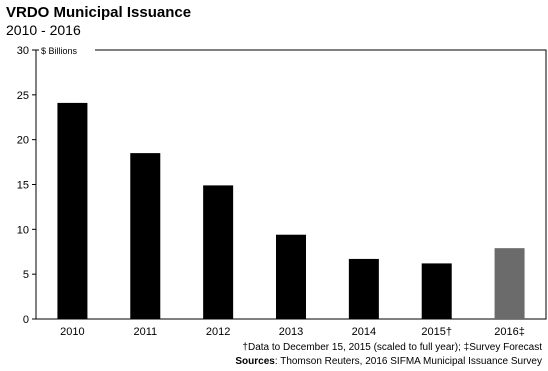 The height and width of the screenshot is (371, 548). Describe the element at coordinates (72, 332) in the screenshot. I see `x-tick-label: 2010` at that location.